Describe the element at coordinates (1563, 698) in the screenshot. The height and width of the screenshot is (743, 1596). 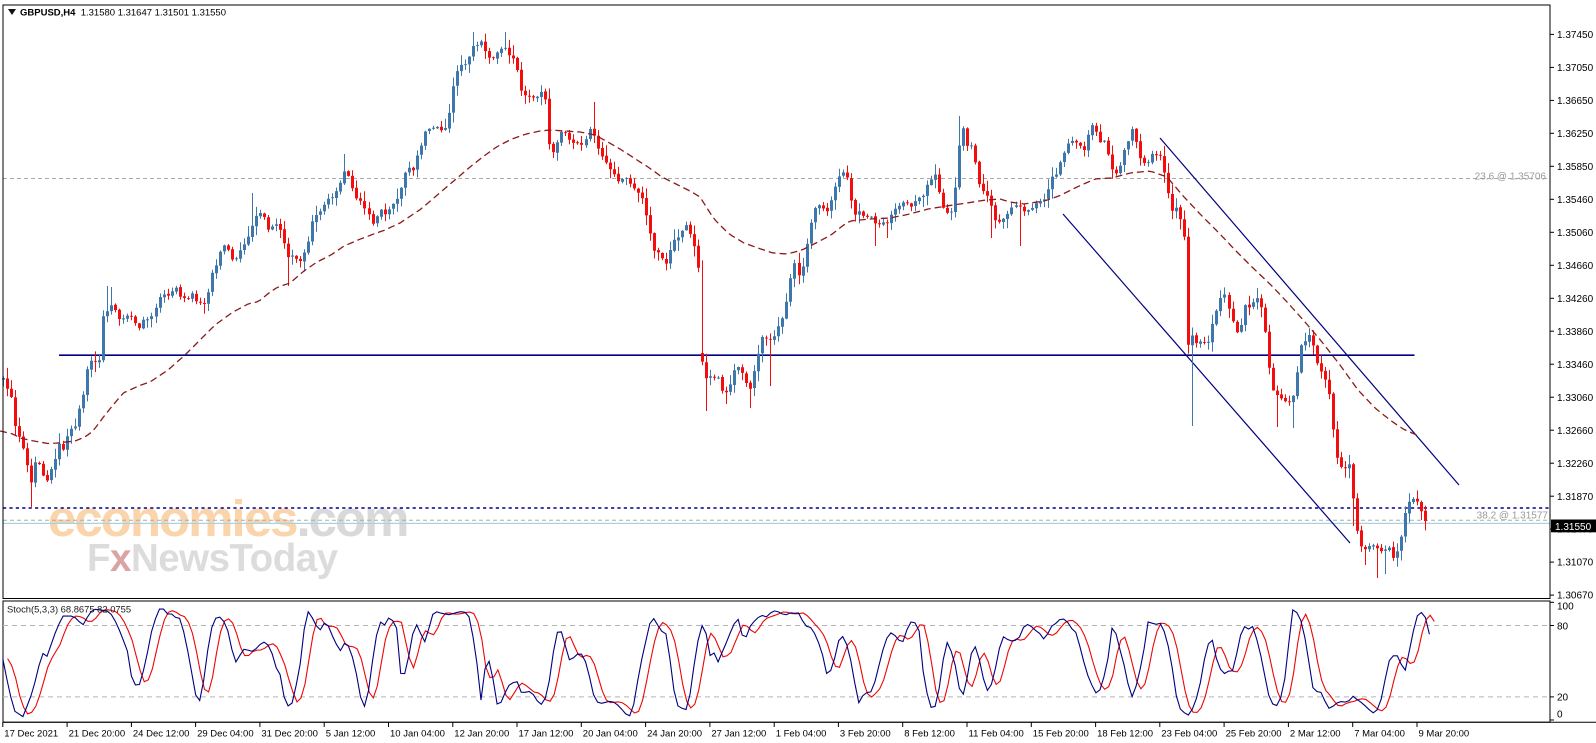
I see `svg-text: 20` at that location.